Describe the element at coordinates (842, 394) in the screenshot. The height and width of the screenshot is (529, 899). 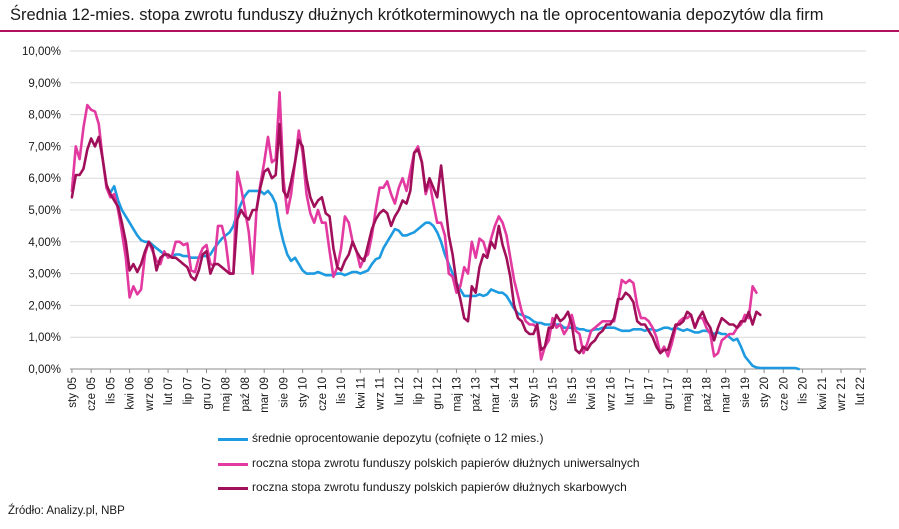
I see `x-tick-label: wrz 21` at that location.